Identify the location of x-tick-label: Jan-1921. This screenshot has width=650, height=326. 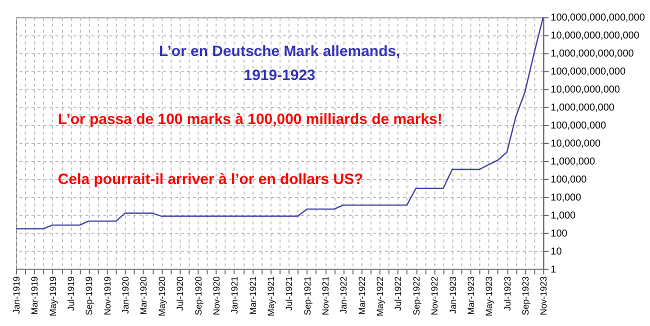
(235, 295).